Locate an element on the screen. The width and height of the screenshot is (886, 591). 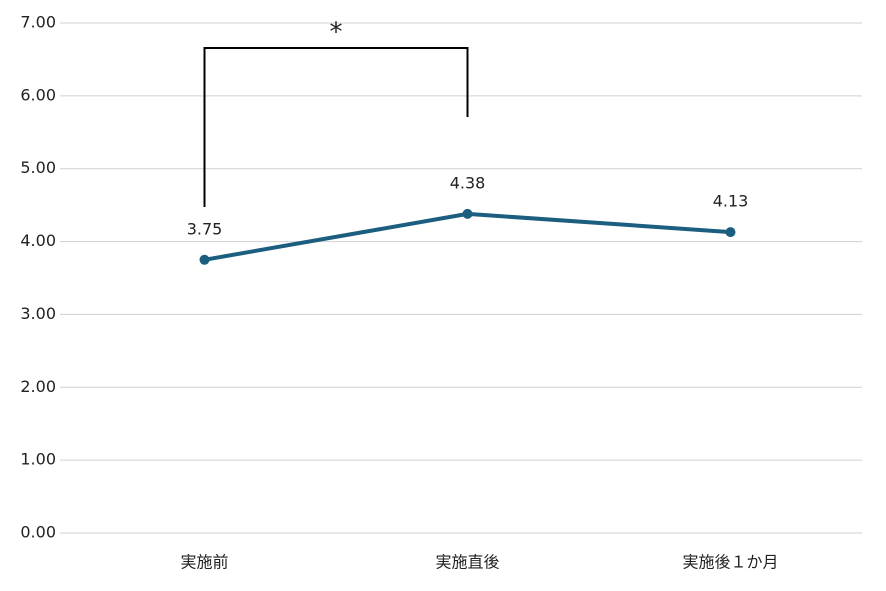
y-tick-label: 0.00 is located at coordinates (38, 532).